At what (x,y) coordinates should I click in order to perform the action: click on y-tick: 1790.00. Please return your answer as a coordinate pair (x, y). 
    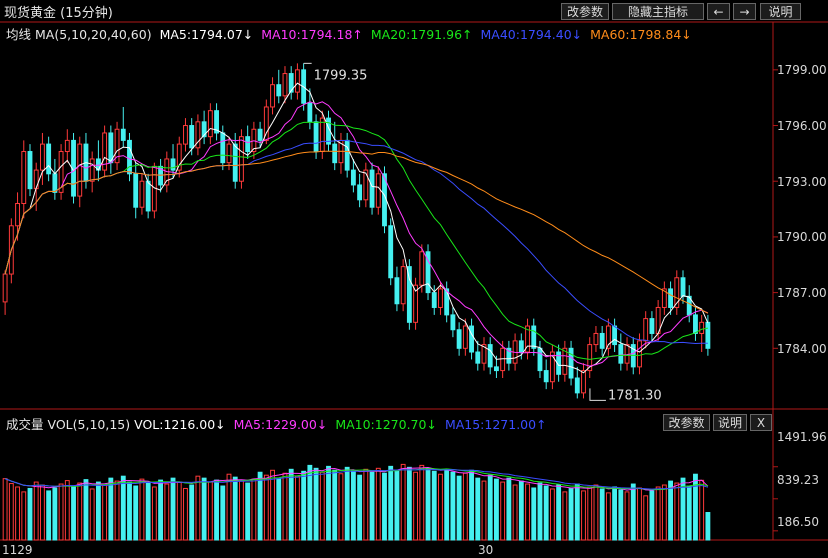
    Looking at the image, I should click on (802, 237).